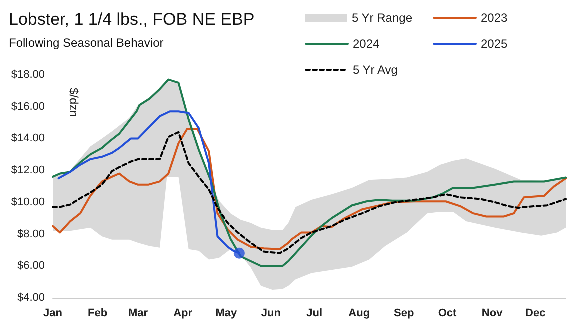 The image size is (579, 331). Describe the element at coordinates (28, 202) in the screenshot. I see `y-tick-label: $10.00` at that location.